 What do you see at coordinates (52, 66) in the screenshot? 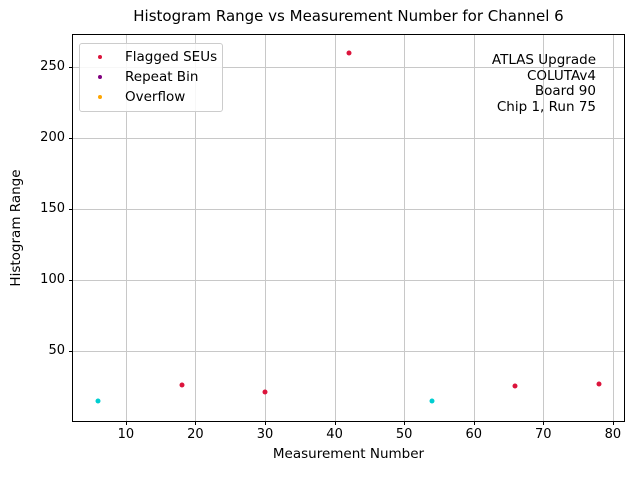
I see `y-tick-label: 250` at bounding box center [52, 66].